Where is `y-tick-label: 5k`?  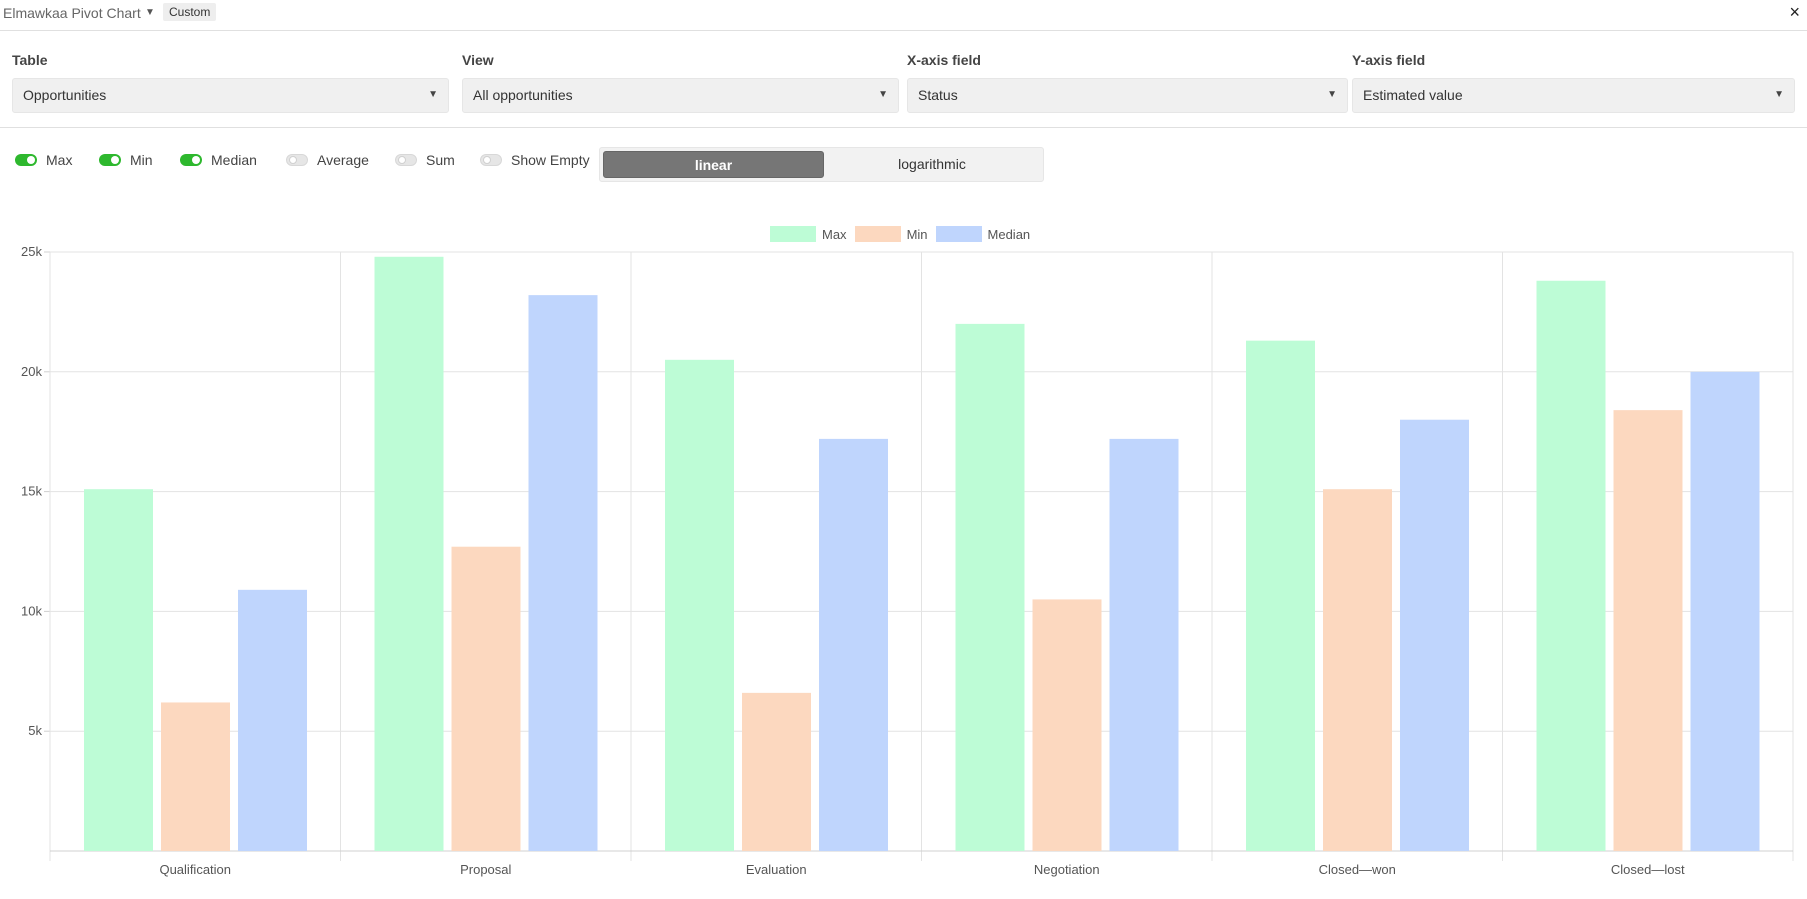 y-tick-label: 5k is located at coordinates (35, 730).